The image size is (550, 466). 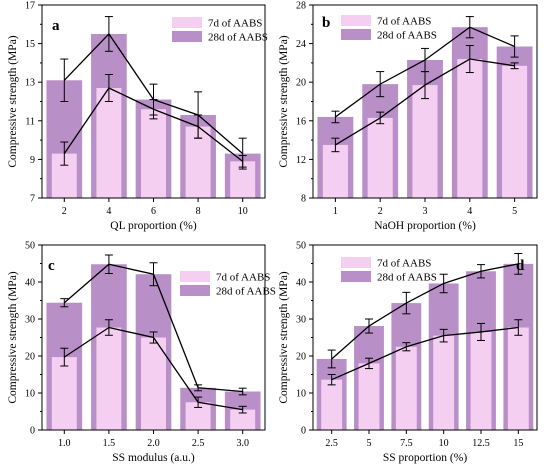 I want to click on x-tick-label: 1, so click(x=335, y=211).